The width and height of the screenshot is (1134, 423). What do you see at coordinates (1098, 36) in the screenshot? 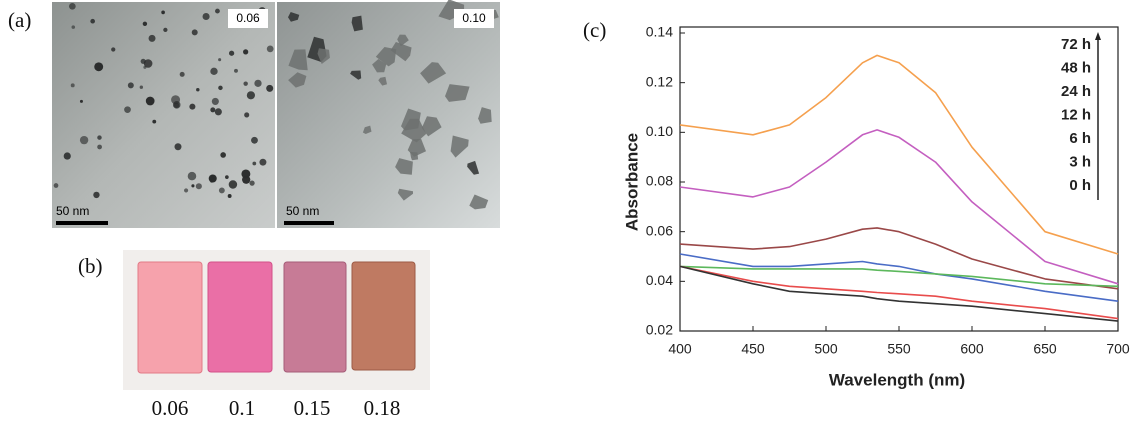
I see `legend-arrowhead` at bounding box center [1098, 36].